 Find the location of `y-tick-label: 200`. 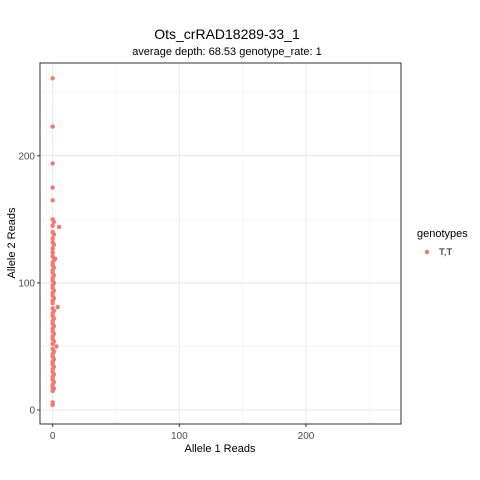

y-tick-label: 200 is located at coordinates (26, 156).